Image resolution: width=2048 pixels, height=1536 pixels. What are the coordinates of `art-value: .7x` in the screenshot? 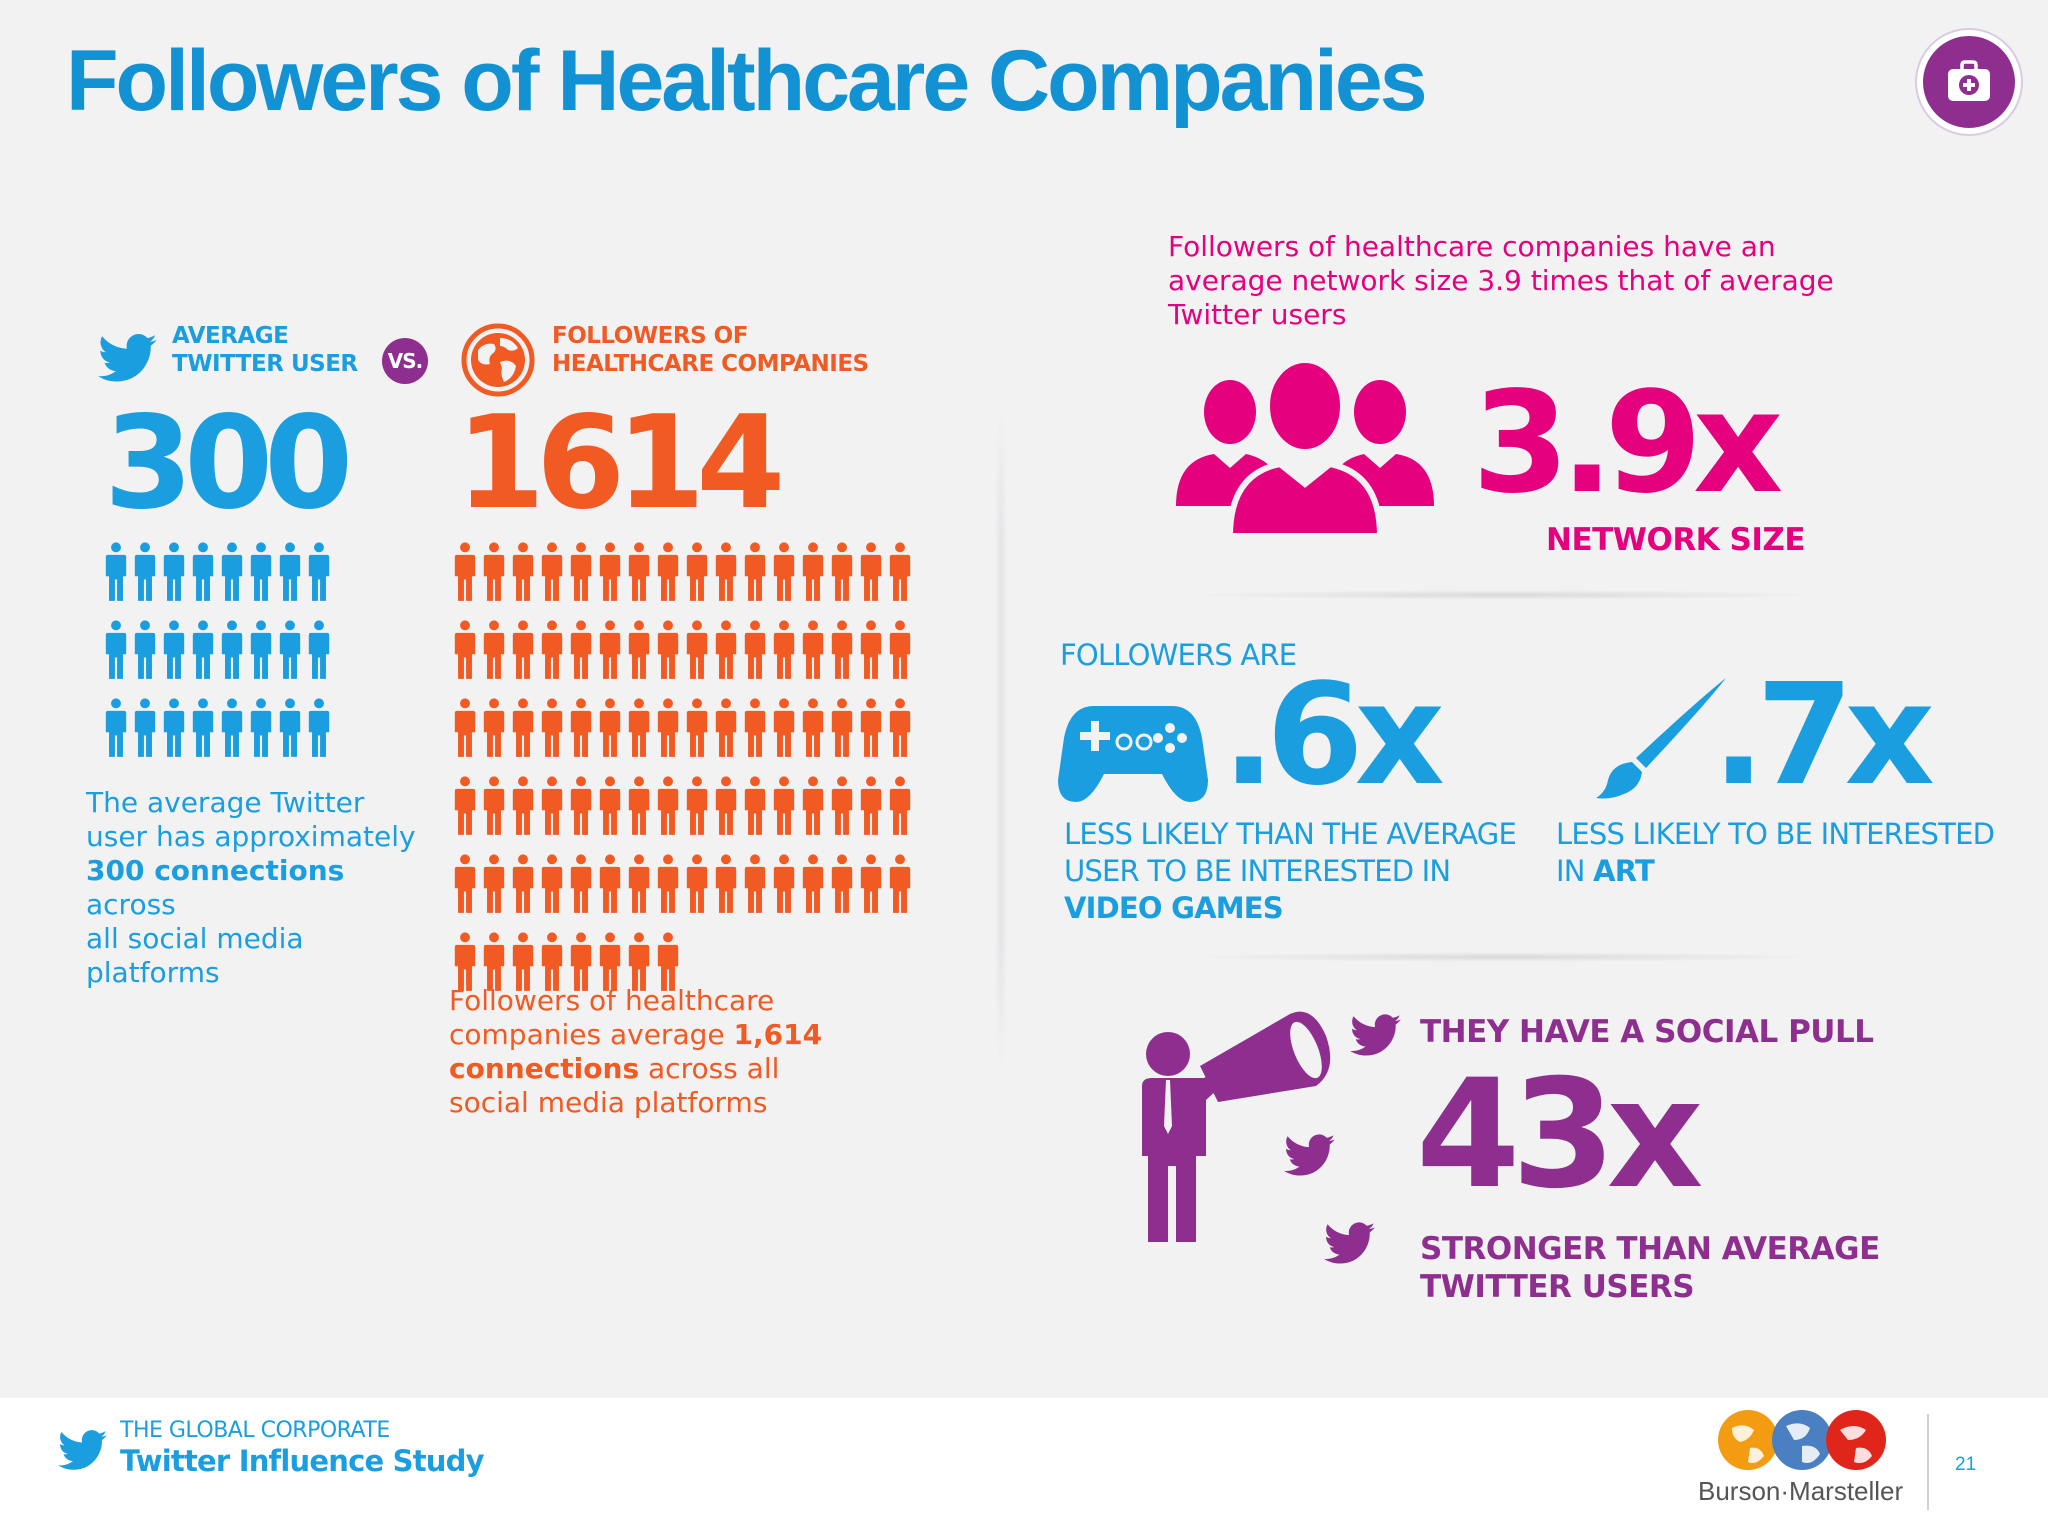 It's located at (1823, 735).